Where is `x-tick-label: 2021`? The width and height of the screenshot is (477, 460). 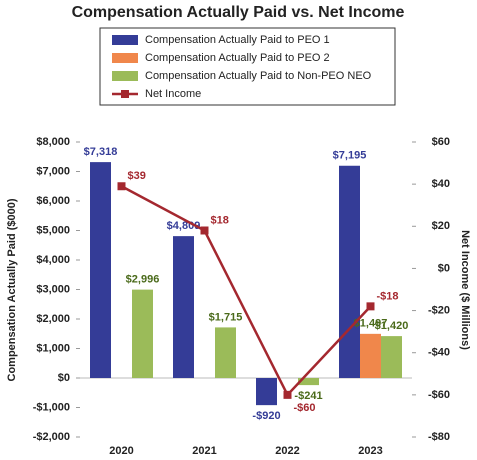 x-tick-label: 2021 is located at coordinates (204, 451).